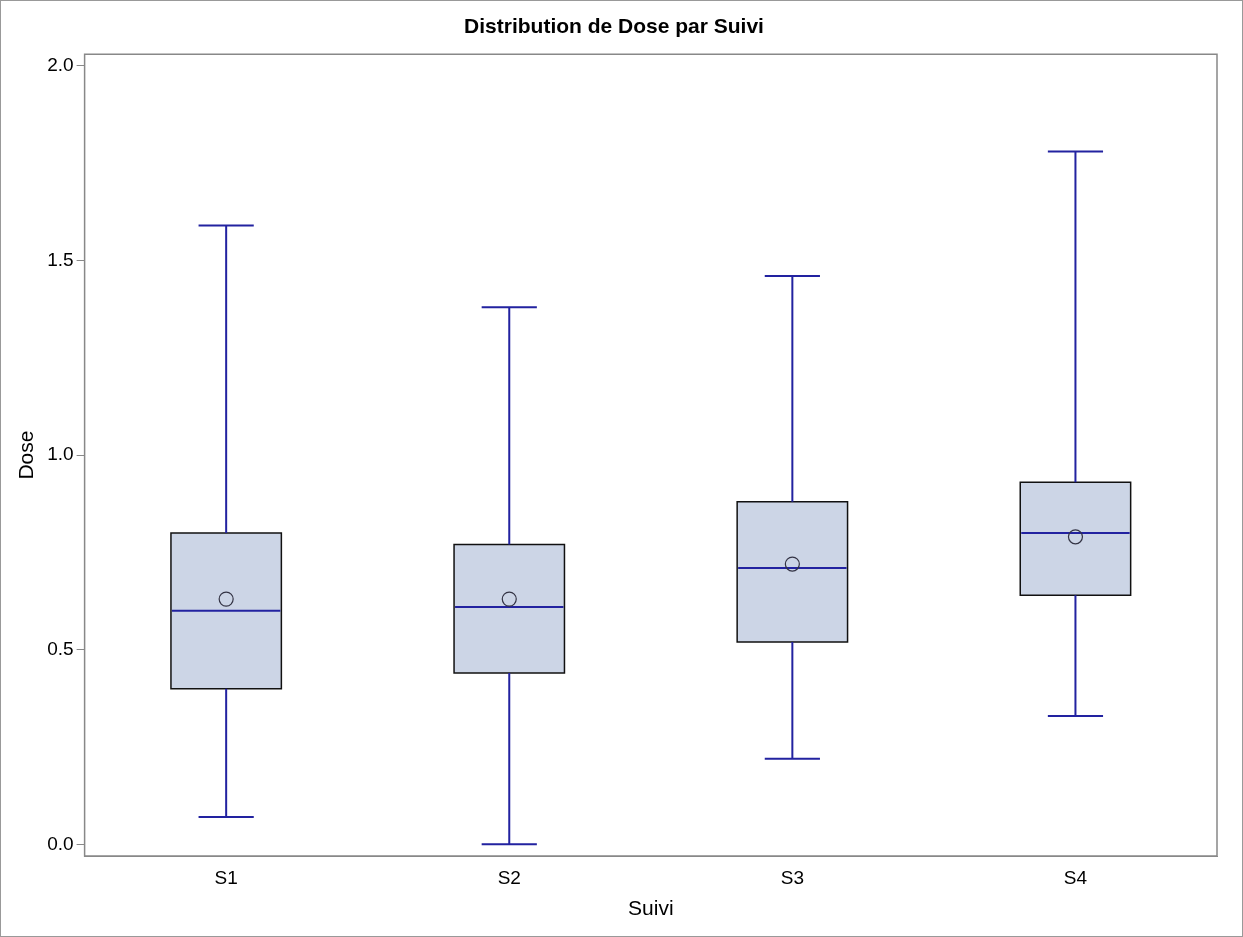  I want to click on x-tick-label: S1, so click(226, 877).